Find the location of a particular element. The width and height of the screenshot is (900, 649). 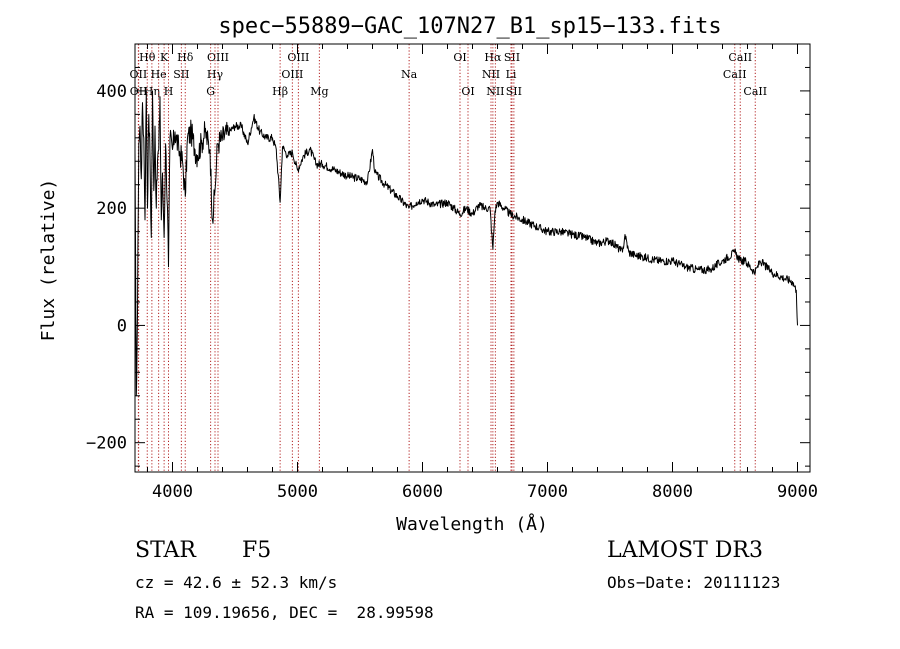

line-label-8: Hδ is located at coordinates (185, 57).